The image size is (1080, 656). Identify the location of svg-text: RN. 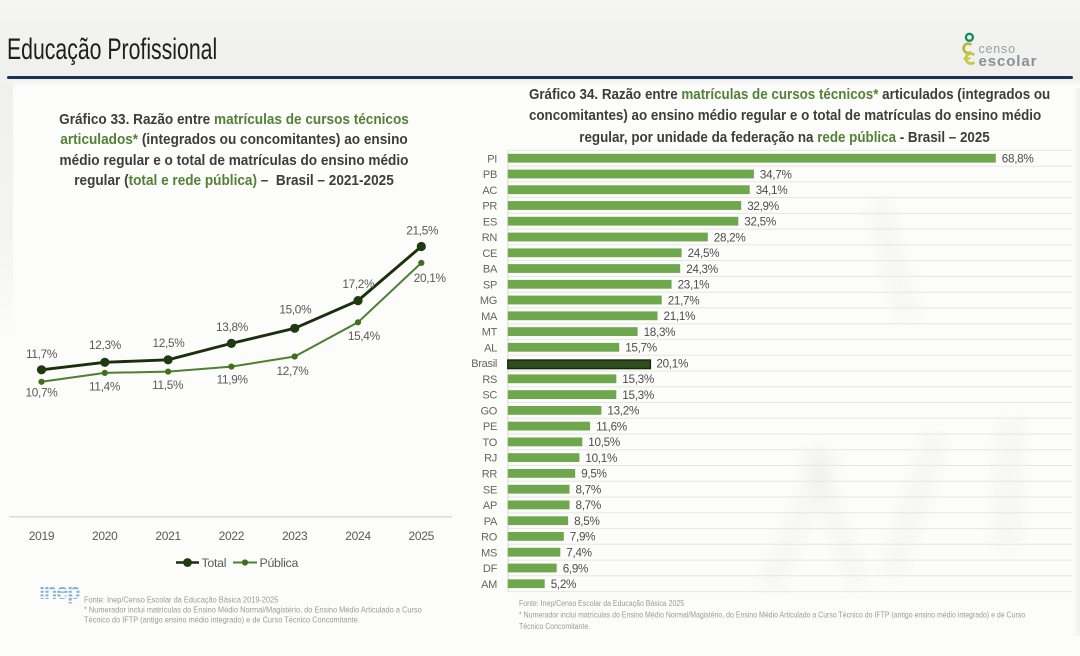
(490, 238).